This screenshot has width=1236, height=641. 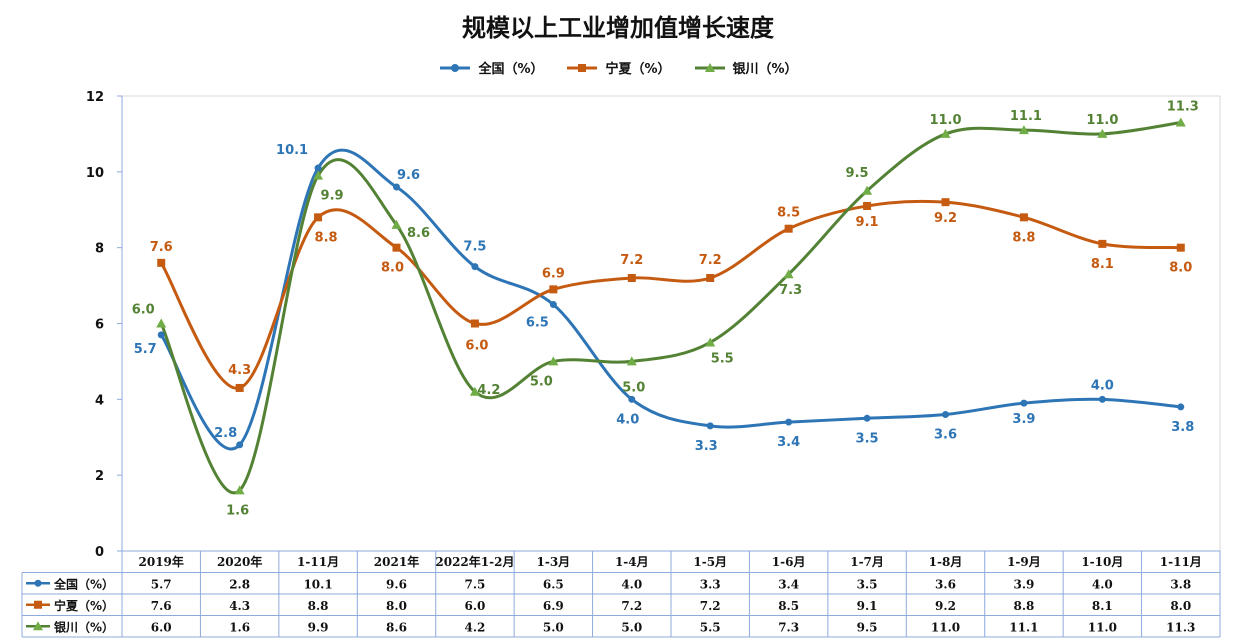 What do you see at coordinates (99, 400) in the screenshot?
I see `y-tick-label: 4` at bounding box center [99, 400].